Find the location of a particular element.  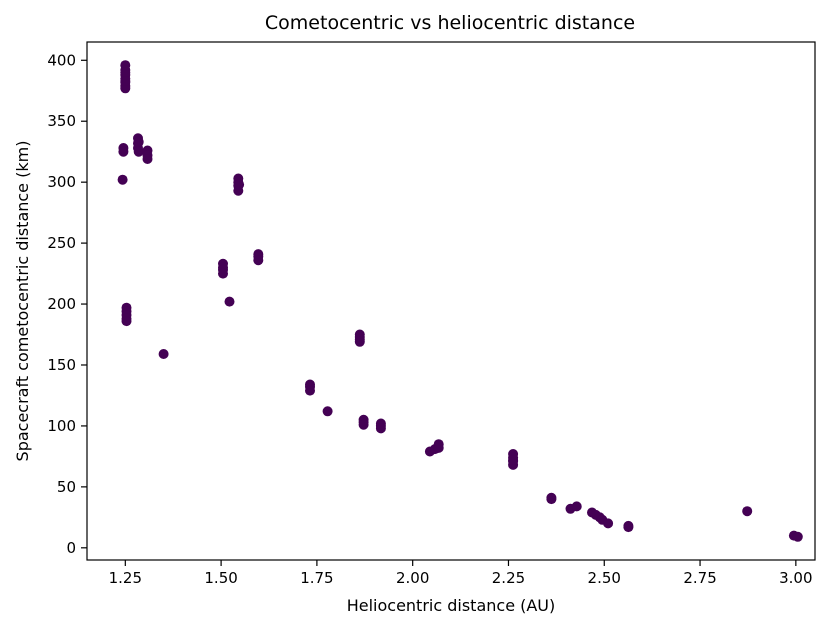

x-tick-label: 2.75 is located at coordinates (699, 578).